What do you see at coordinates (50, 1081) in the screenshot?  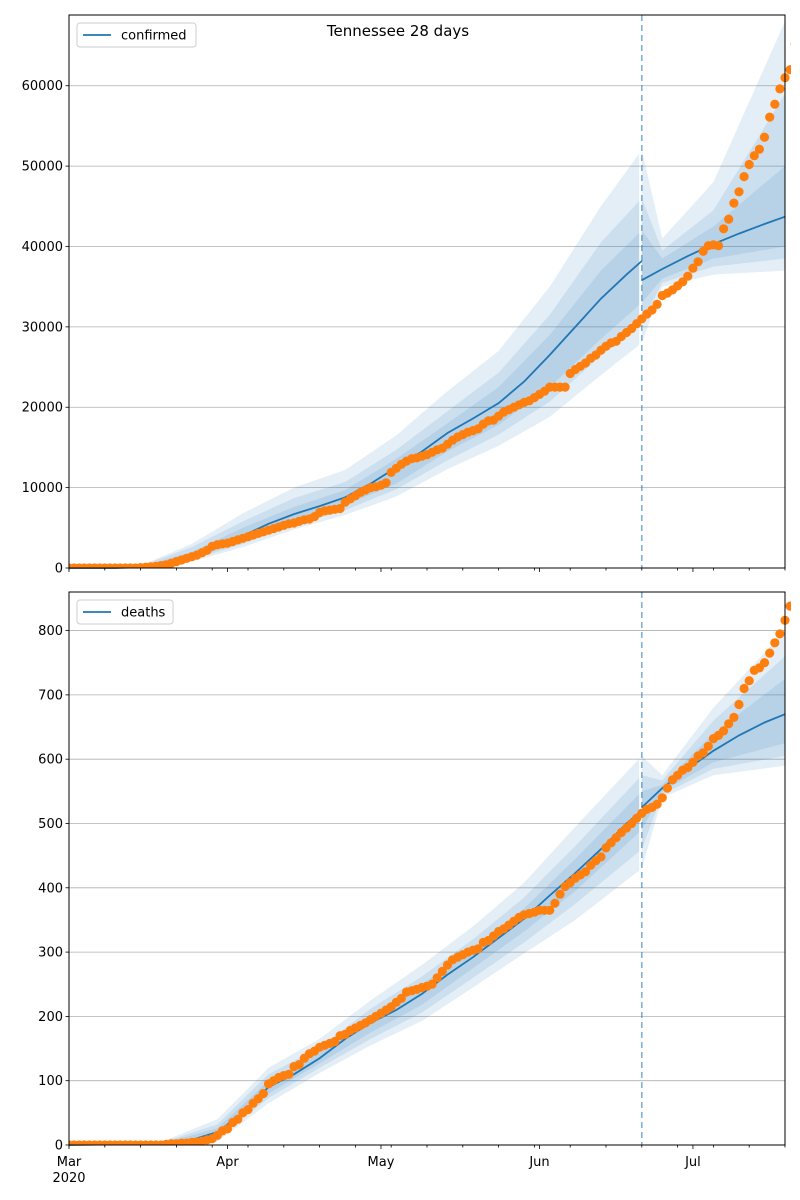 I see `y-tick-label: 100` at bounding box center [50, 1081].